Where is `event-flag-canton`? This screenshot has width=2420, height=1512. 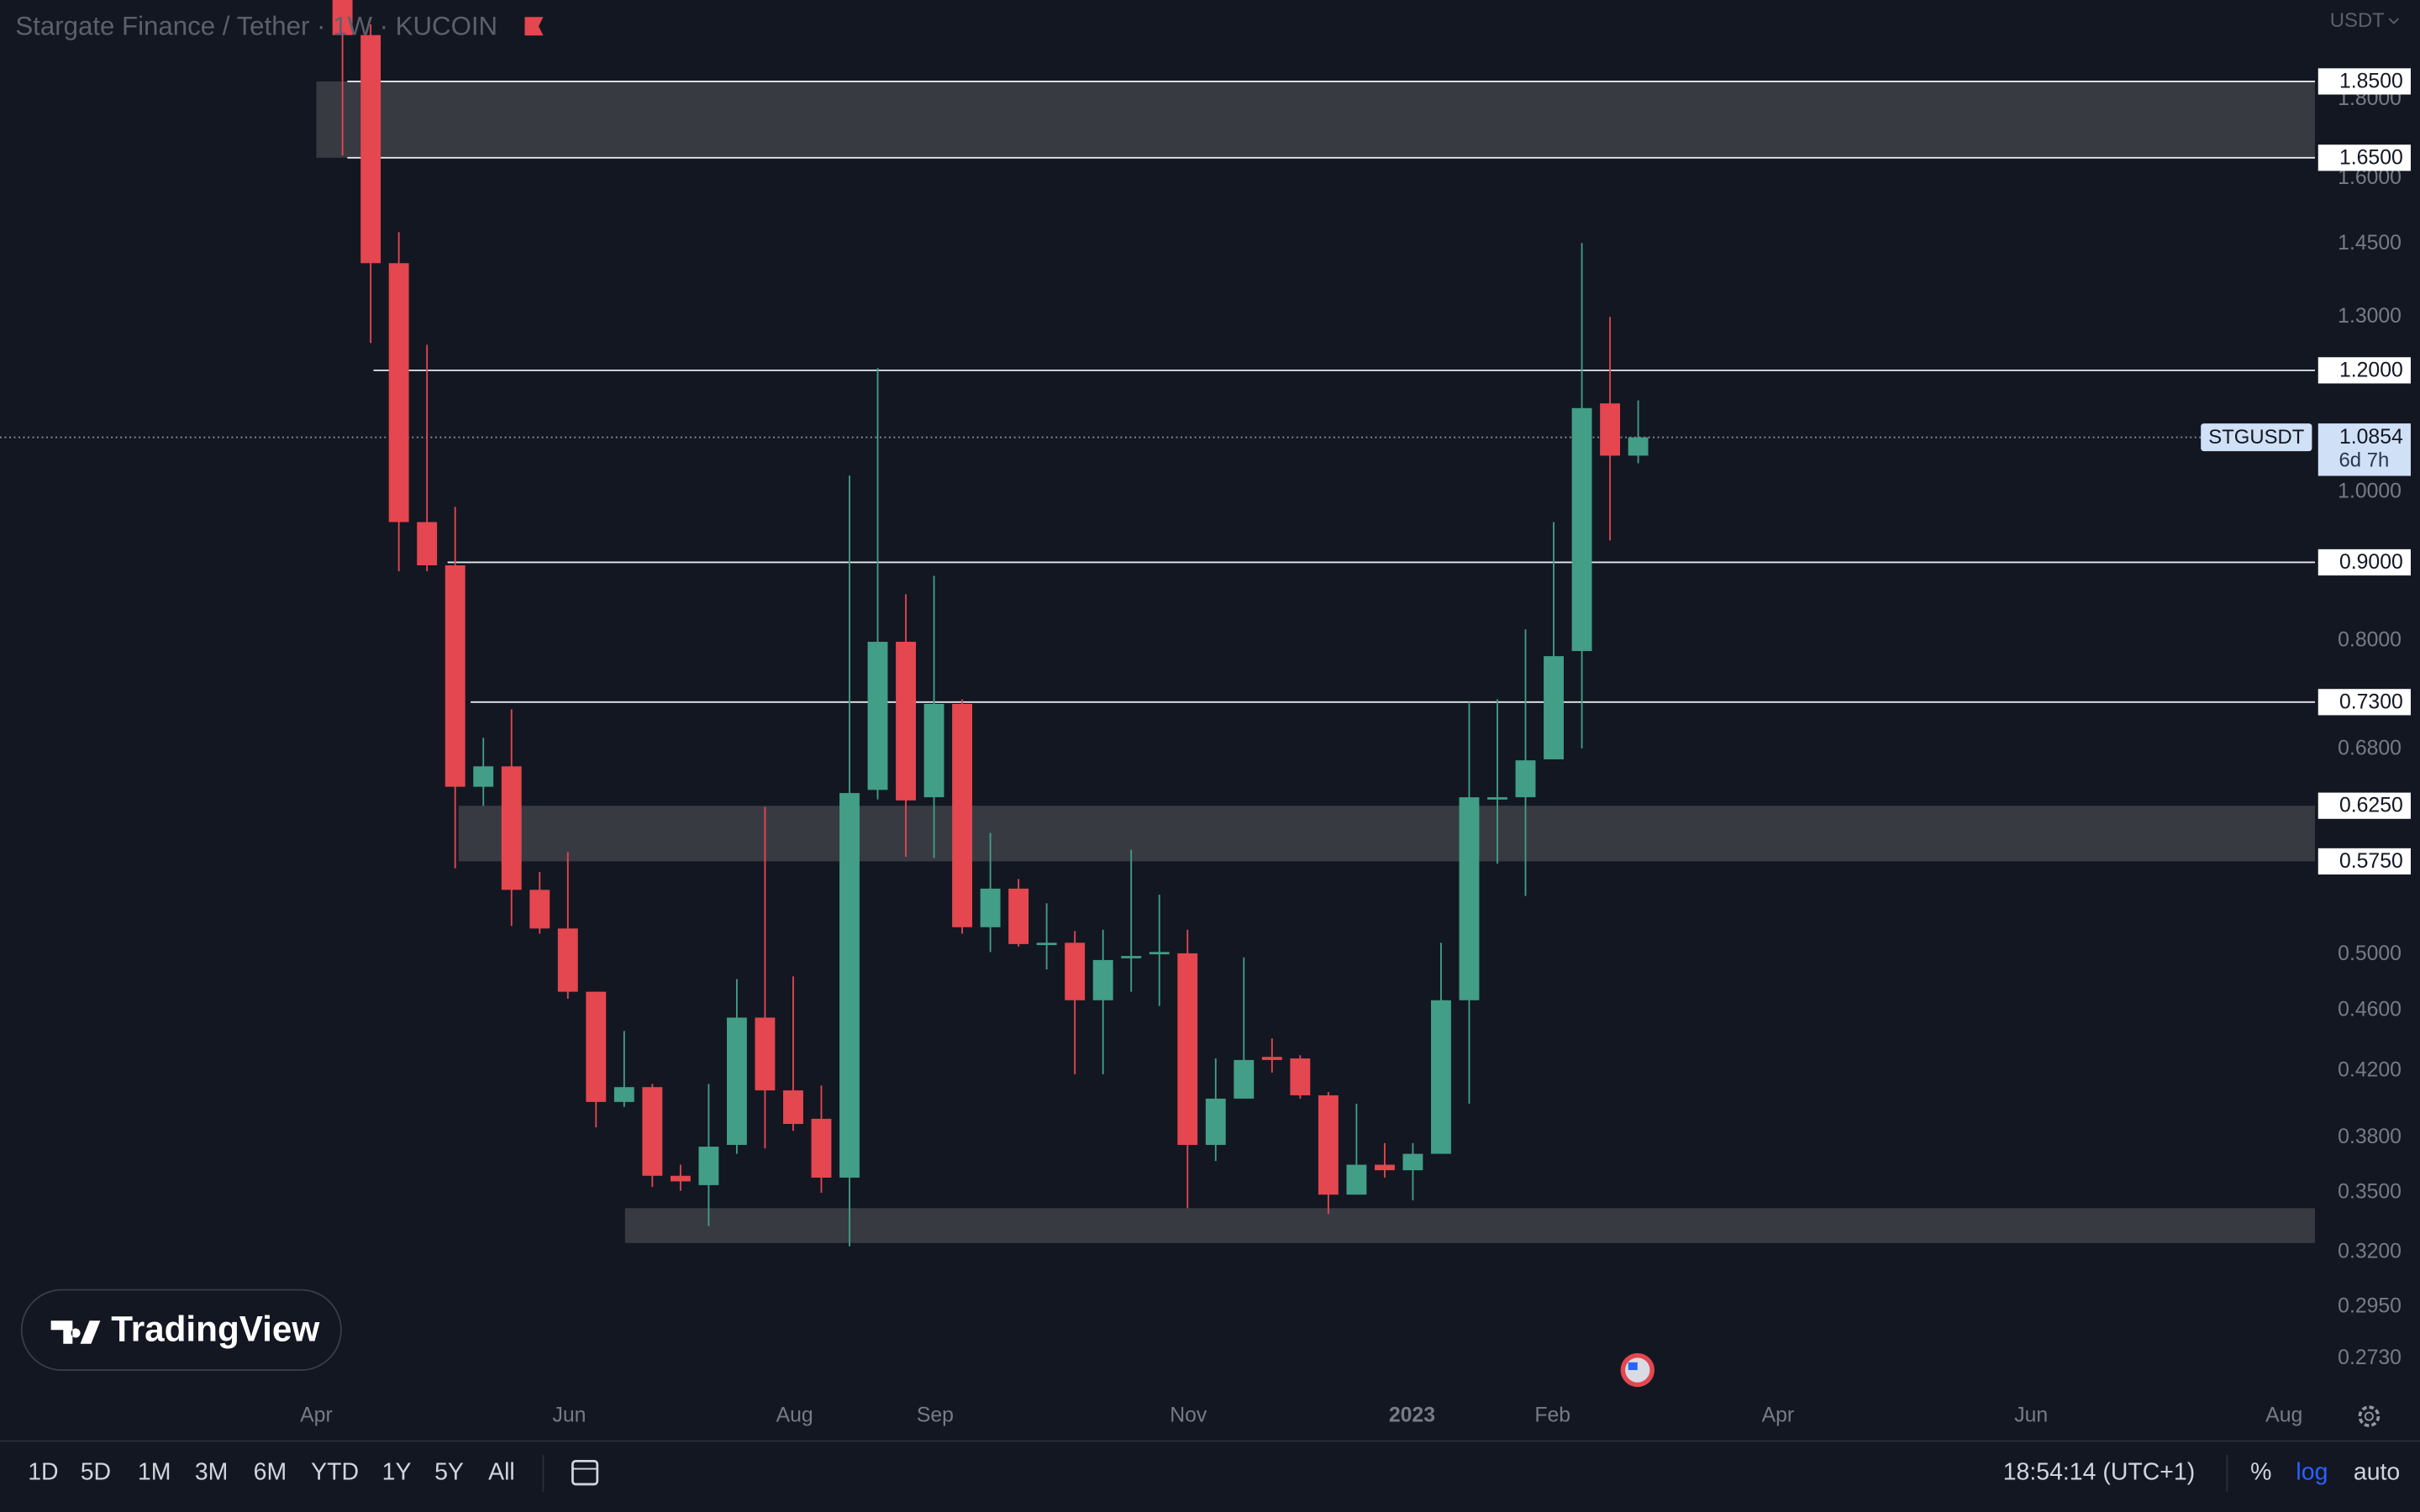
event-flag-canton is located at coordinates (1633, 1366).